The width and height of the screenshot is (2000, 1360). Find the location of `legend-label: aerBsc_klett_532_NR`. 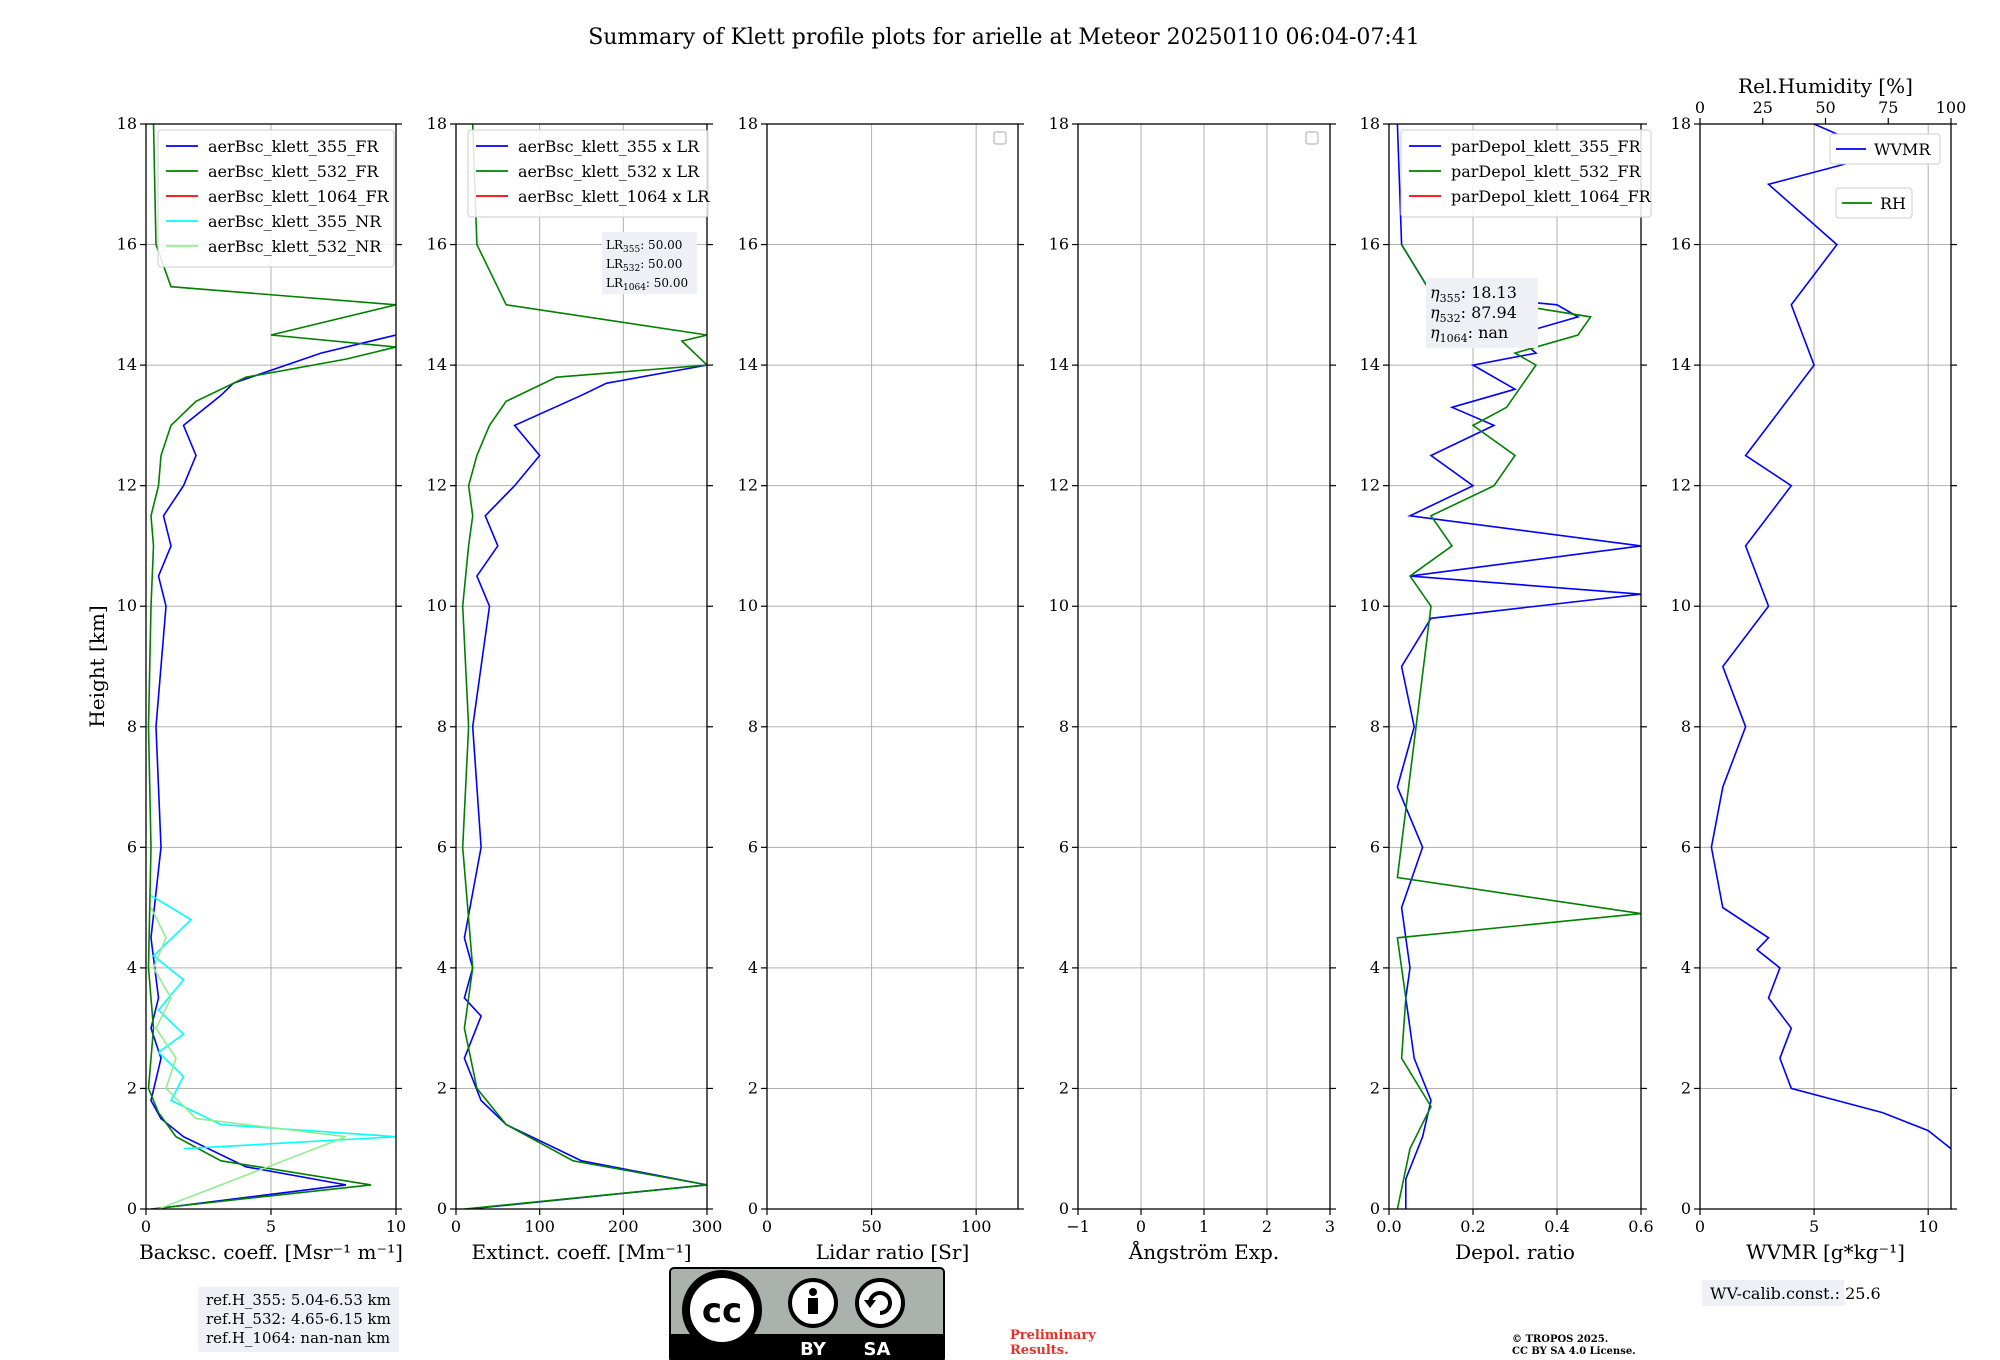

legend-label: aerBsc_klett_532_NR is located at coordinates (295, 246).